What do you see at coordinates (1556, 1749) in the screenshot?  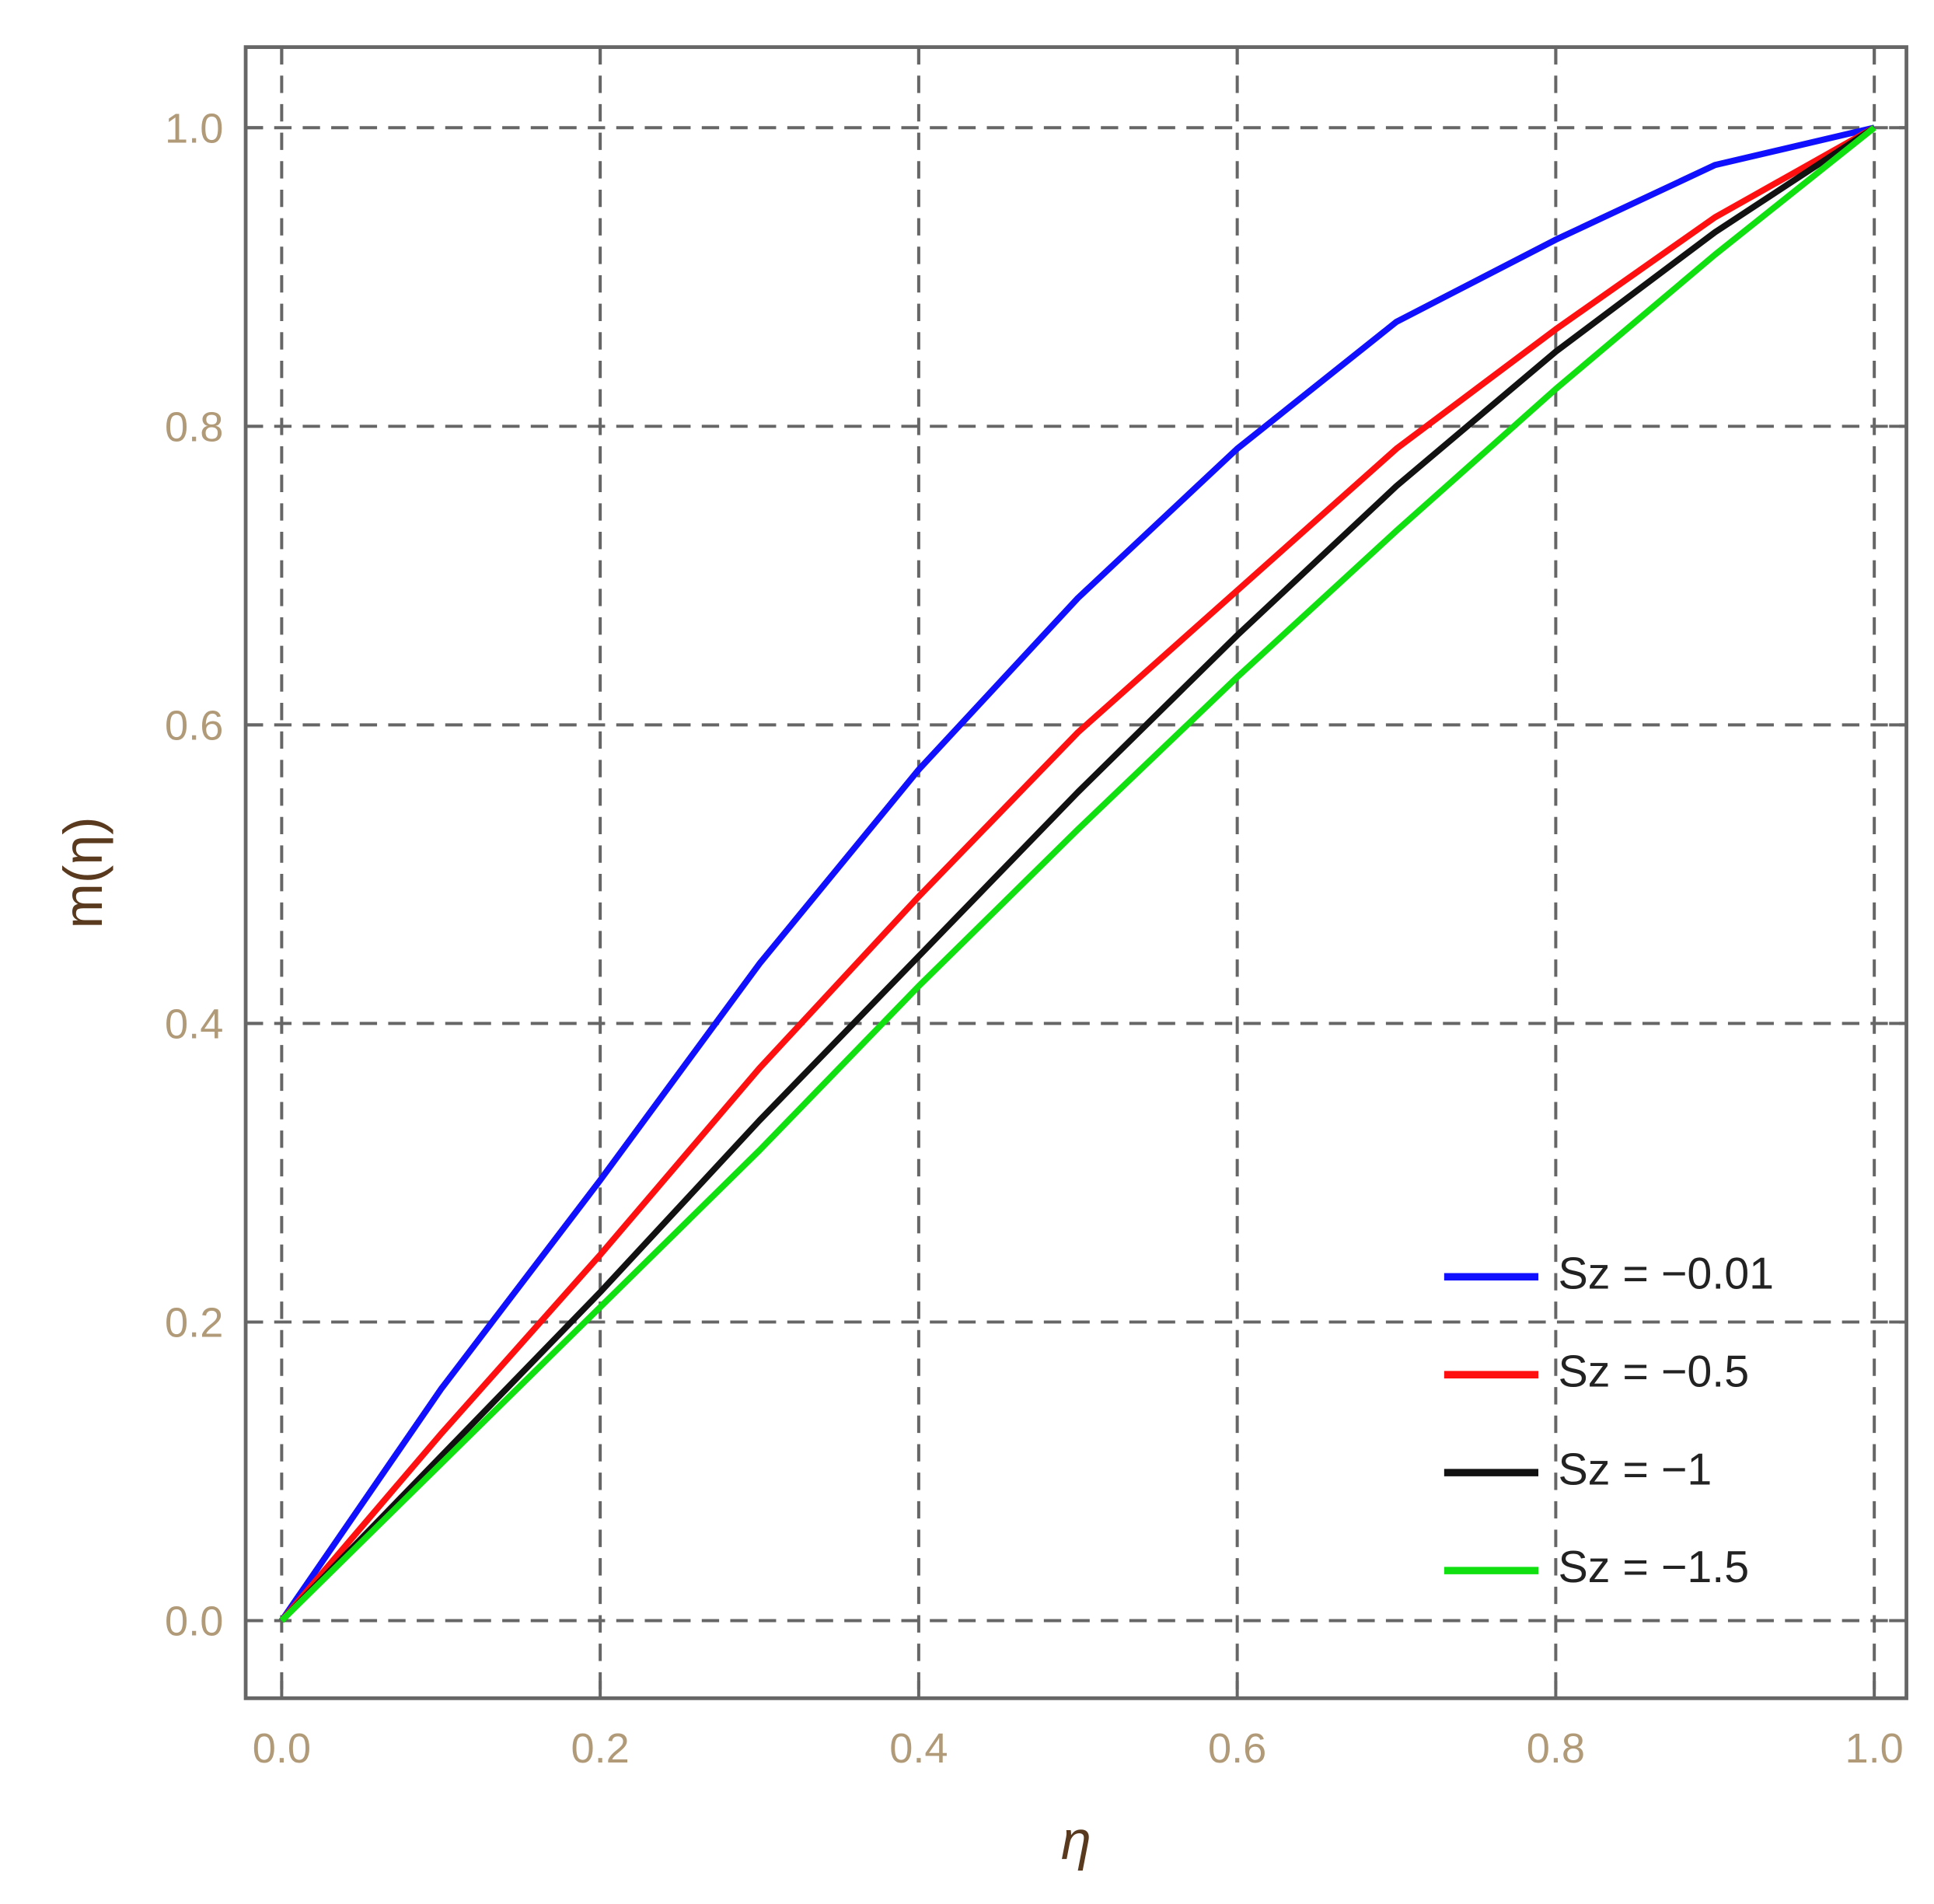 I see `x-tick-label: 0.8` at bounding box center [1556, 1749].